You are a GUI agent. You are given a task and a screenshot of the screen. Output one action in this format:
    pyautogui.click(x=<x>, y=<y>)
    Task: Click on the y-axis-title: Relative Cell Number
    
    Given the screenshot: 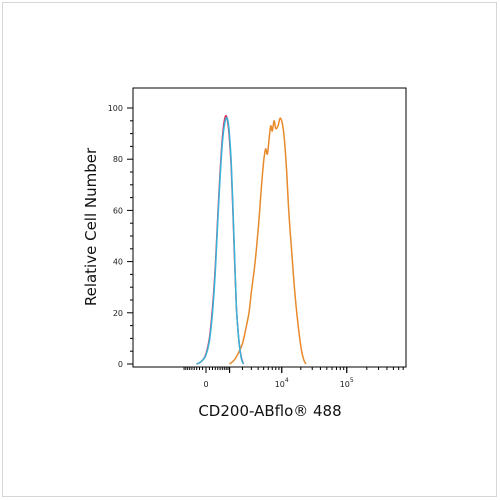 What is the action you would take?
    pyautogui.click(x=91, y=226)
    